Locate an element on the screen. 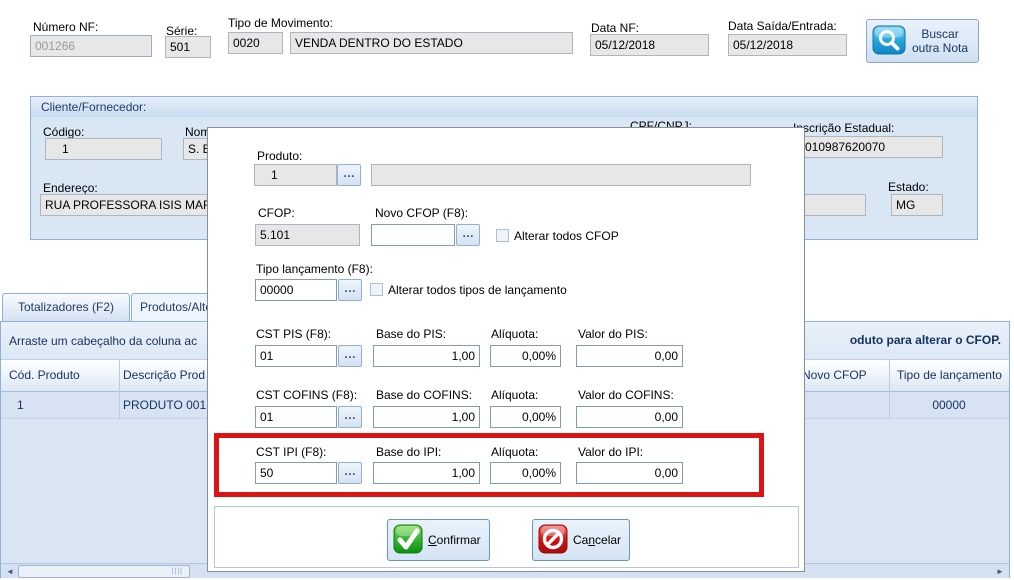  numero-nf-field: 001266 is located at coordinates (91, 46).